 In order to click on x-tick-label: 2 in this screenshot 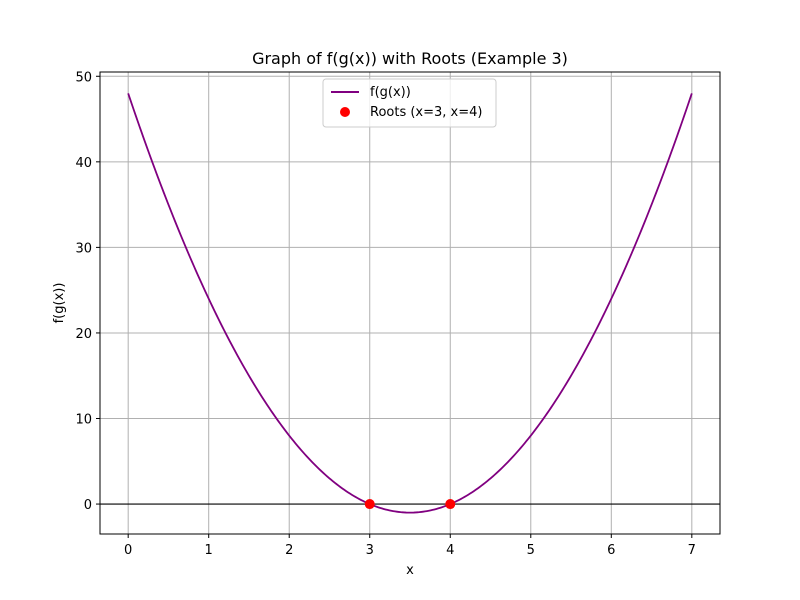, I will do `click(289, 550)`.